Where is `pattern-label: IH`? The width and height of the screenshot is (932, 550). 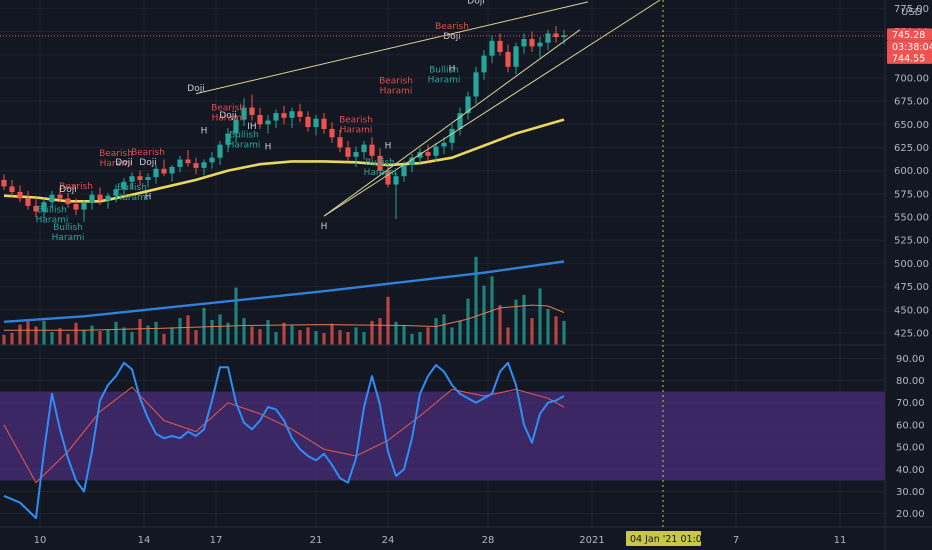 pattern-label: IH is located at coordinates (251, 127).